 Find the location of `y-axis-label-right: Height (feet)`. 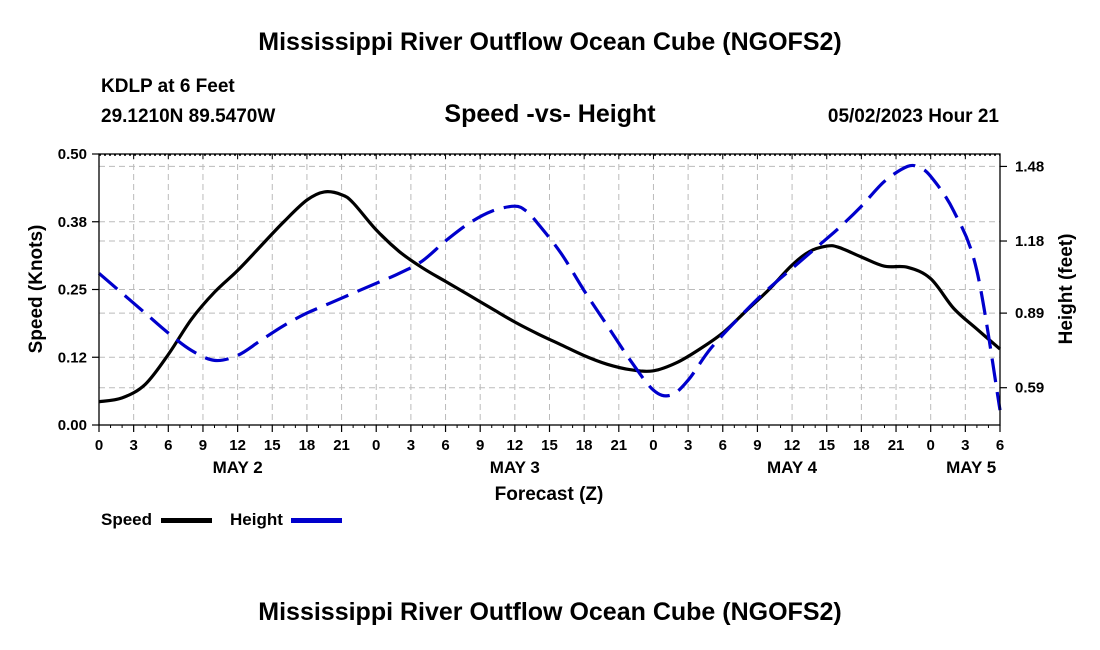

y-axis-label-right: Height (feet) is located at coordinates (1066, 289).